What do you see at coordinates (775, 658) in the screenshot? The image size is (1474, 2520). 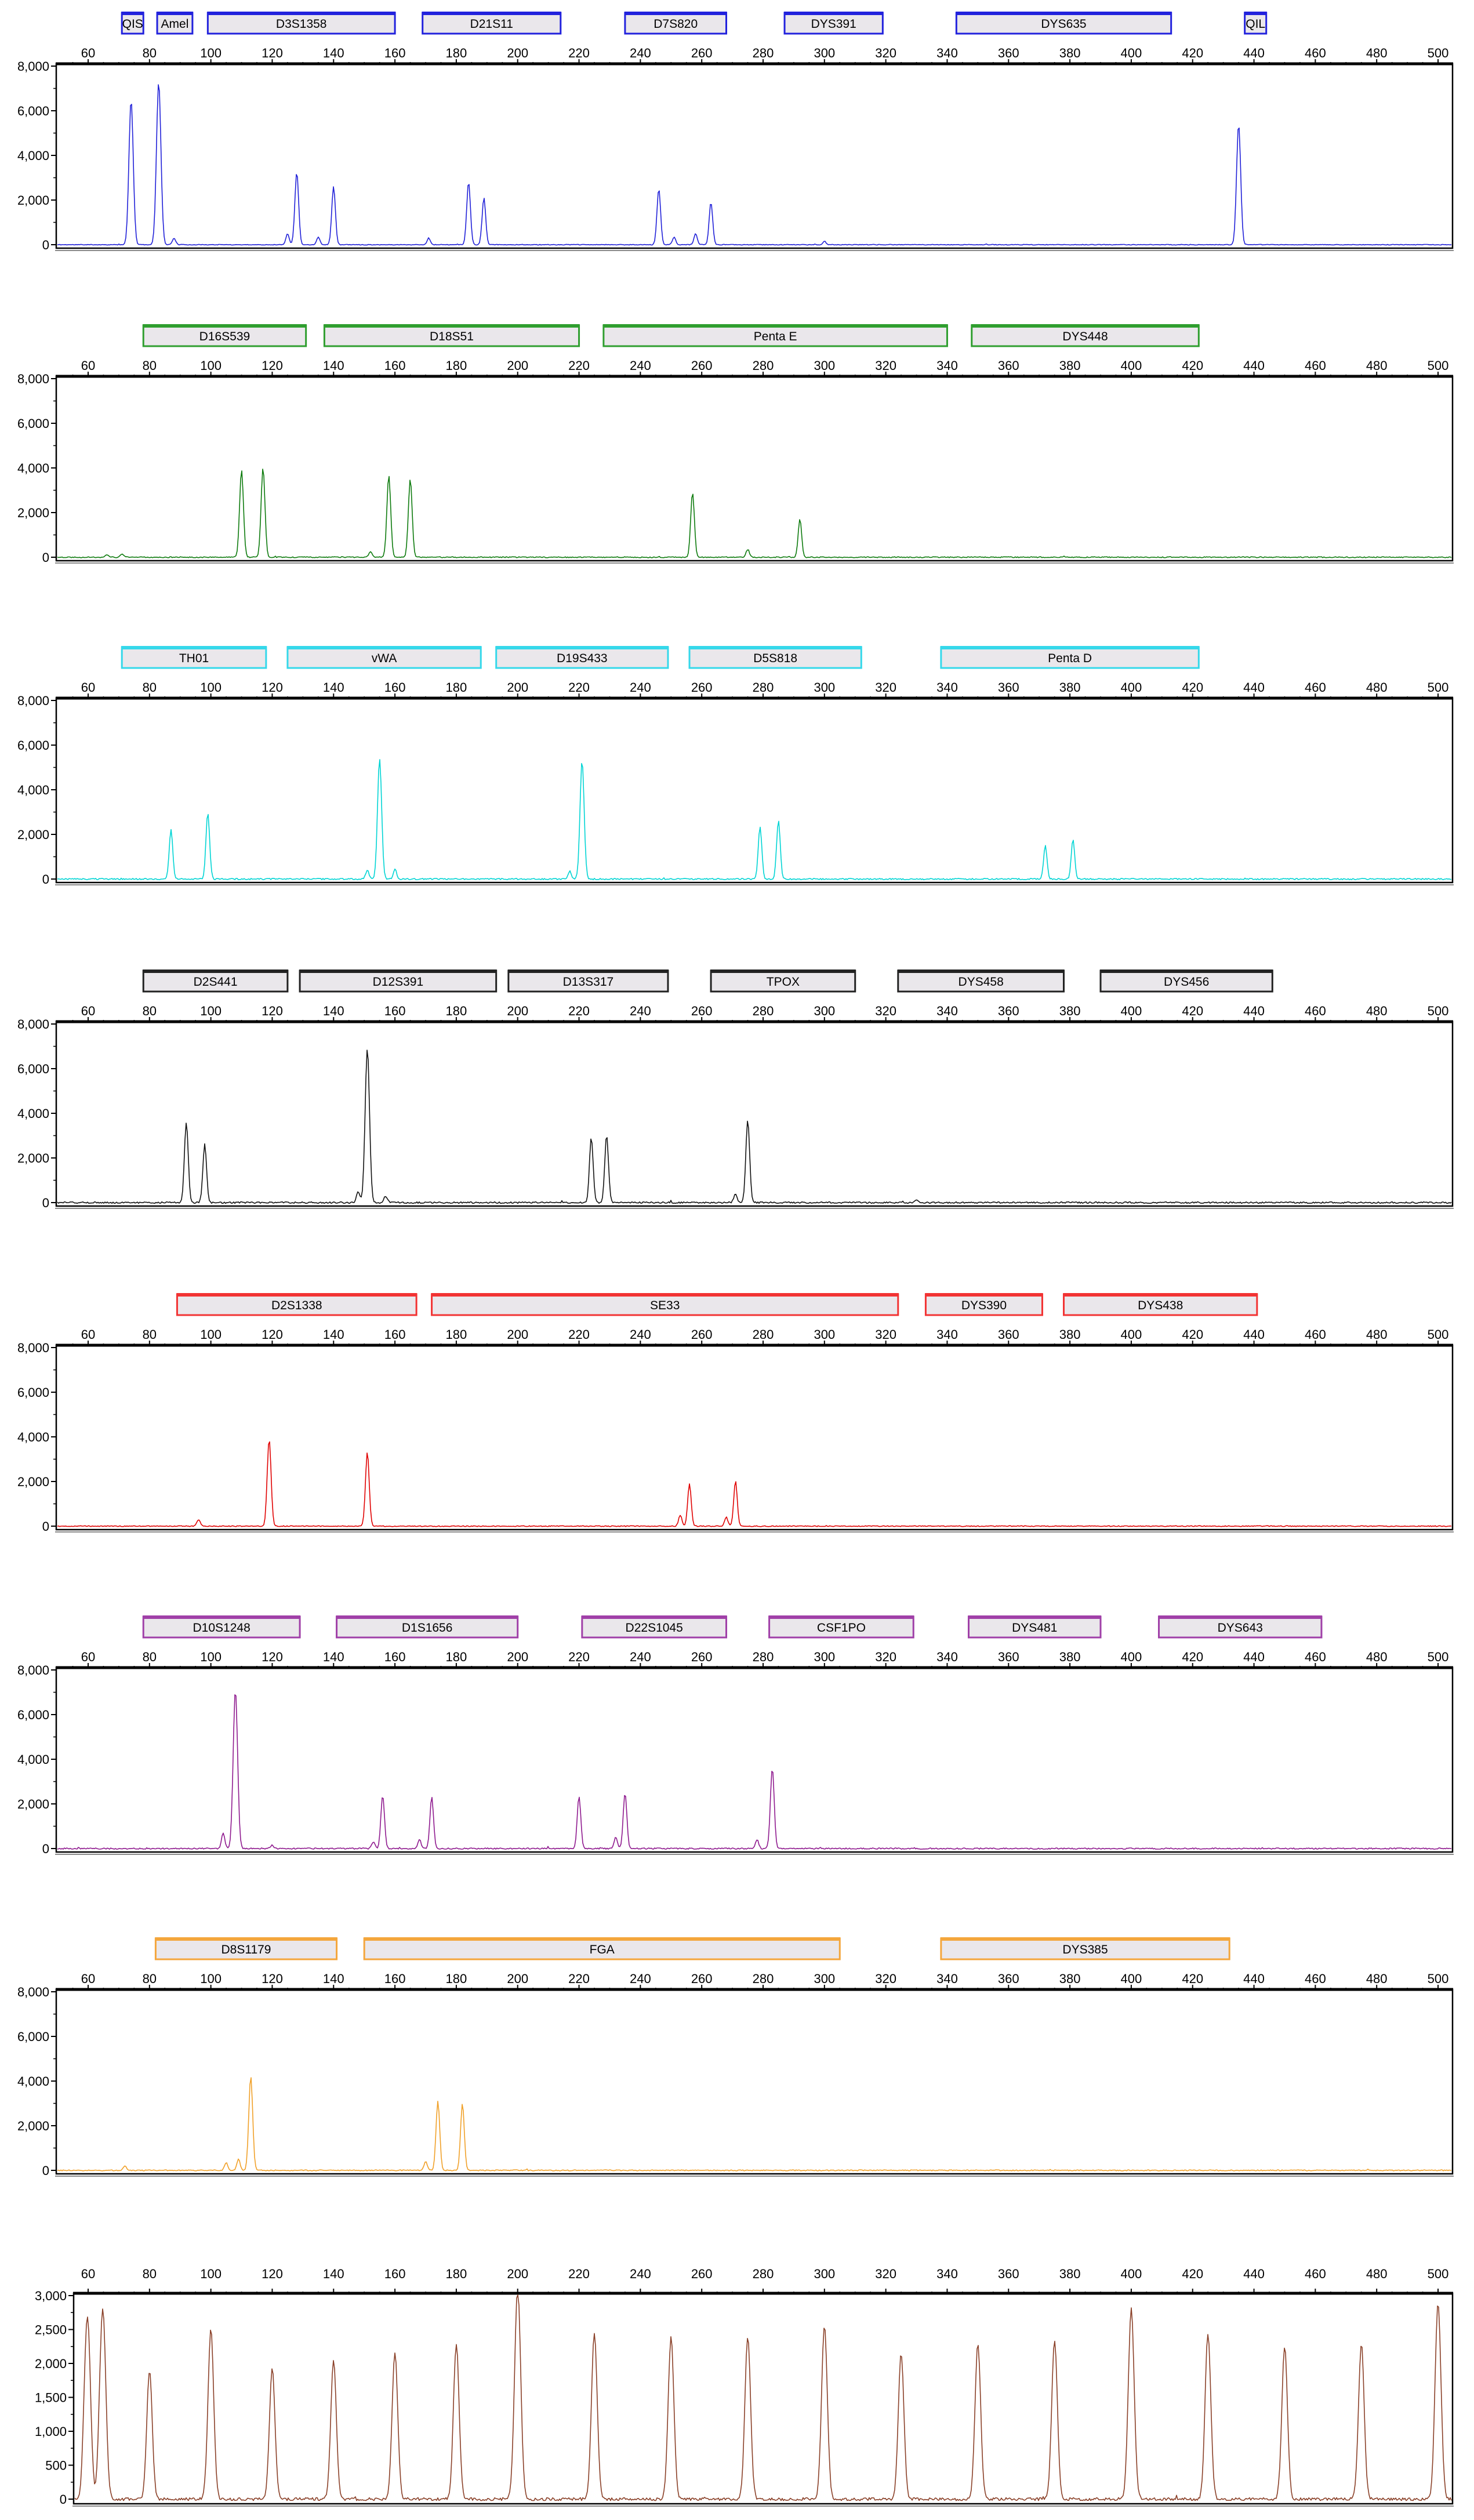 I see `marker-box-D5S818: D5S818` at bounding box center [775, 658].